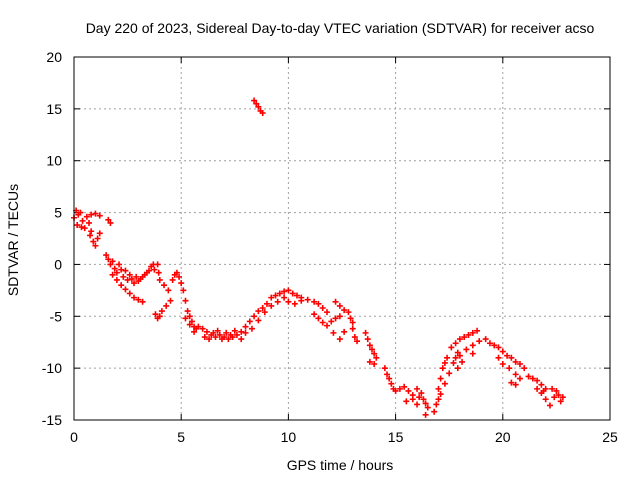 The image size is (640, 480). What do you see at coordinates (289, 437) in the screenshot?
I see `x-tick-label: 10` at bounding box center [289, 437].